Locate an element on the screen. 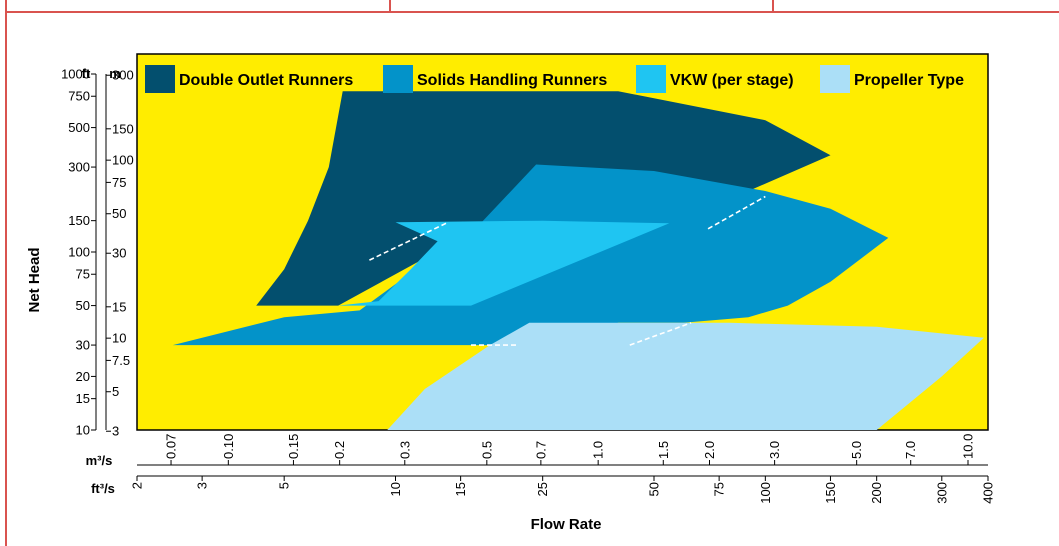 The width and height of the screenshot is (1059, 546). x-axis-m3s-unit: m³/s is located at coordinates (99, 460).